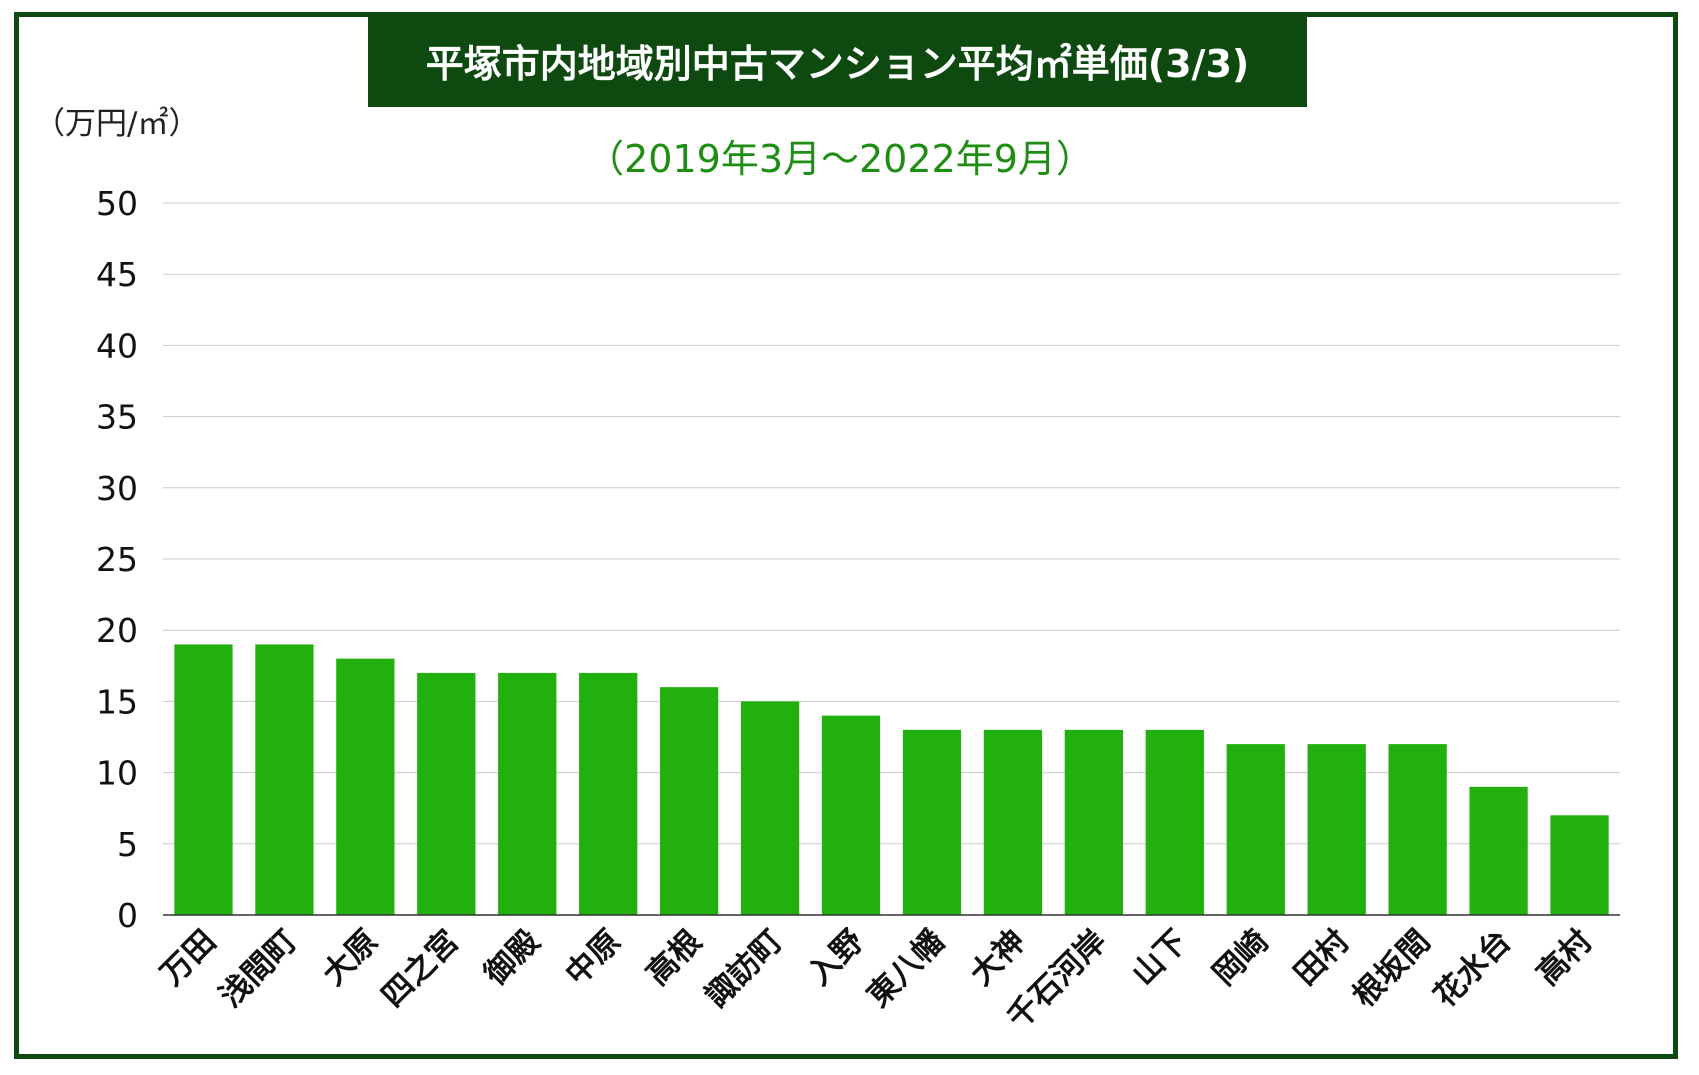 This screenshot has height=1075, width=1699. Describe the element at coordinates (1321, 957) in the screenshot. I see `x-tick-label: 田村` at that location.